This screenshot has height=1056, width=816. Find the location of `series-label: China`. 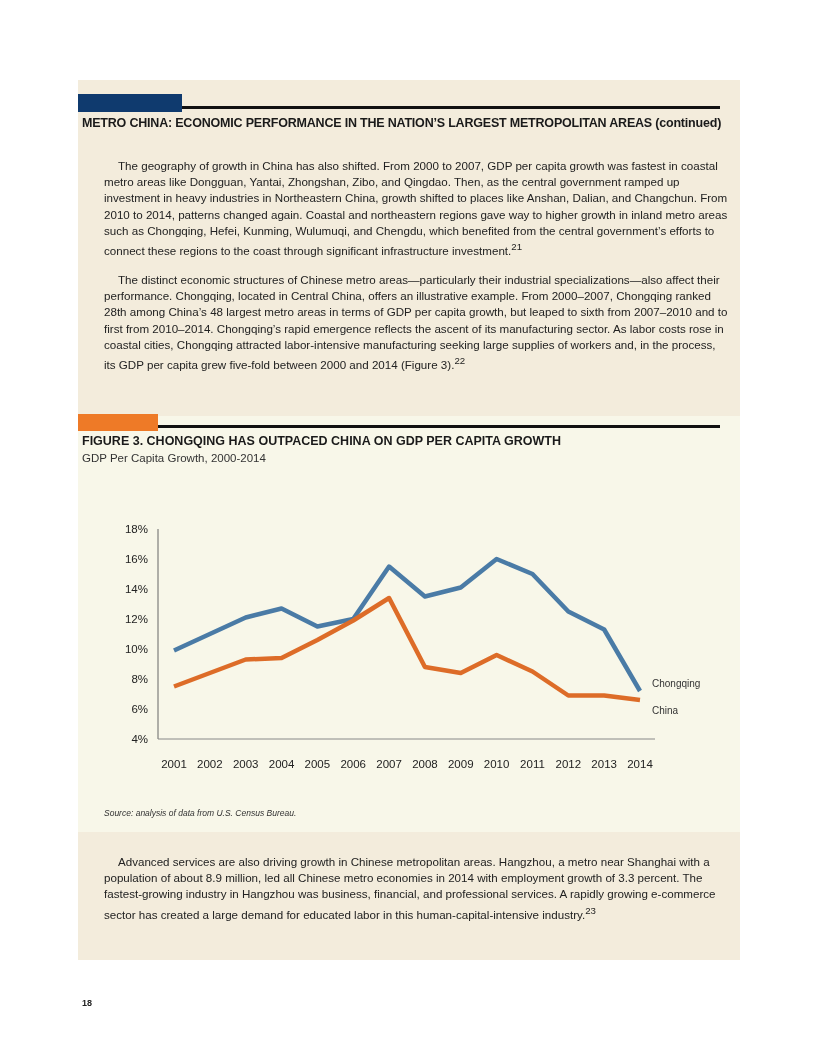

series-label: China is located at coordinates (665, 710).